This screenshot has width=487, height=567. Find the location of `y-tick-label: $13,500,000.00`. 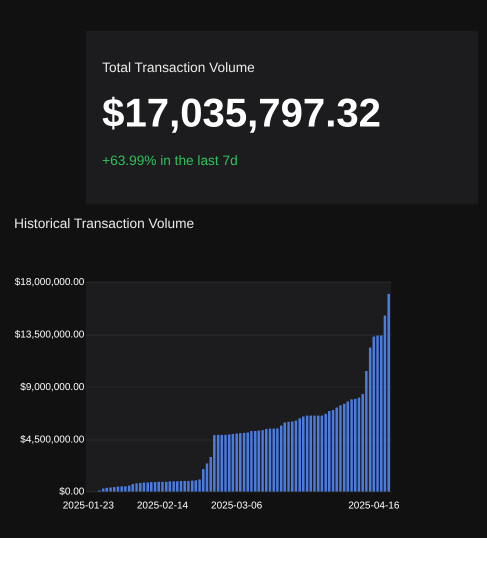

y-tick-label: $13,500,000.00 is located at coordinates (49, 334).